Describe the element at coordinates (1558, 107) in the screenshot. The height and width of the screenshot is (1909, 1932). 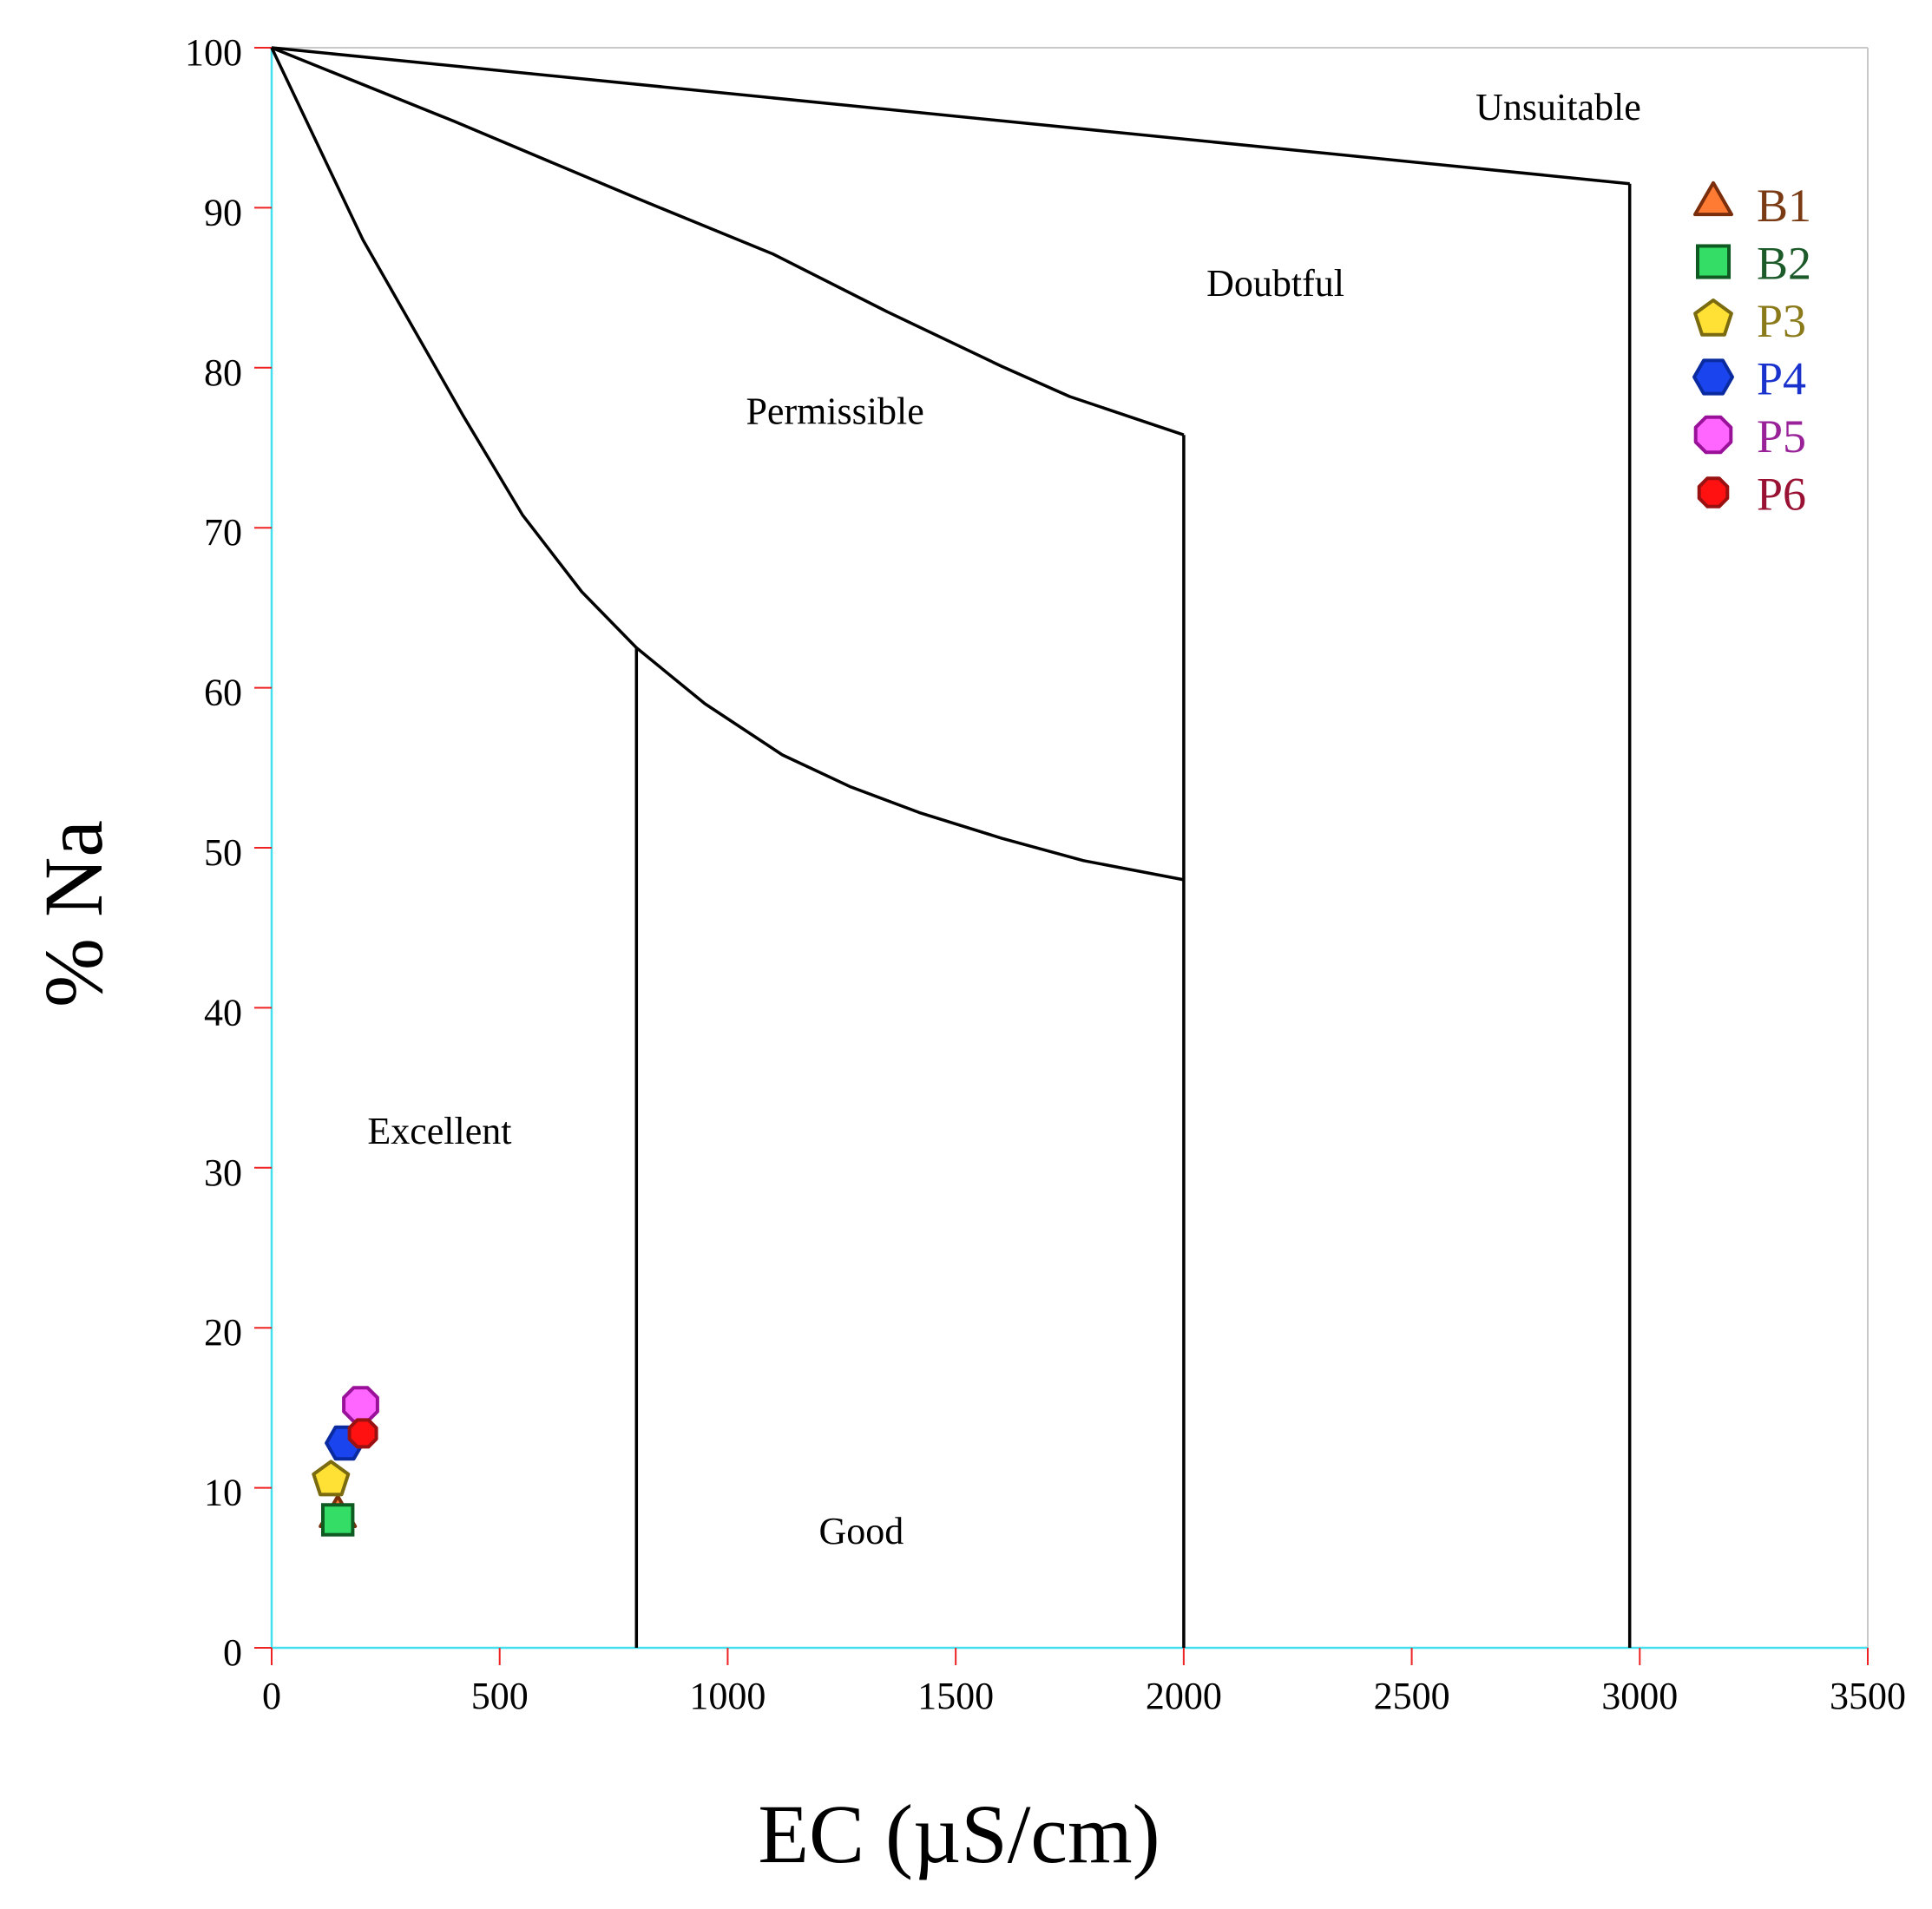
I see `region-label-unsuitable: Unsuitable` at that location.